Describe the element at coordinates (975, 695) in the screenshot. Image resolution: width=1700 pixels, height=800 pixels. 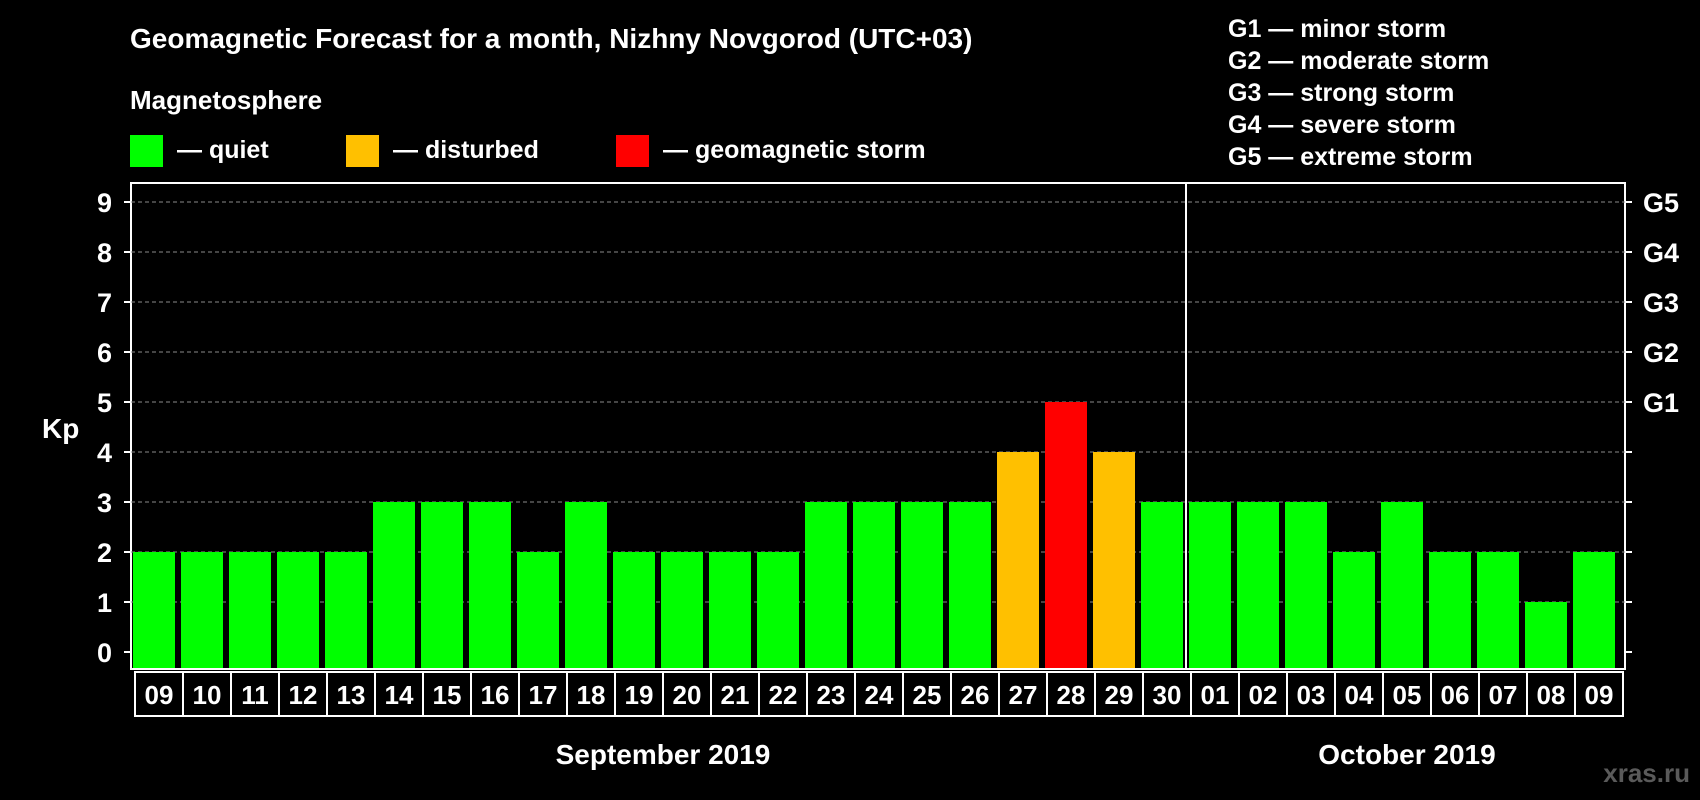
I see `x-tick-label: 26` at that location.